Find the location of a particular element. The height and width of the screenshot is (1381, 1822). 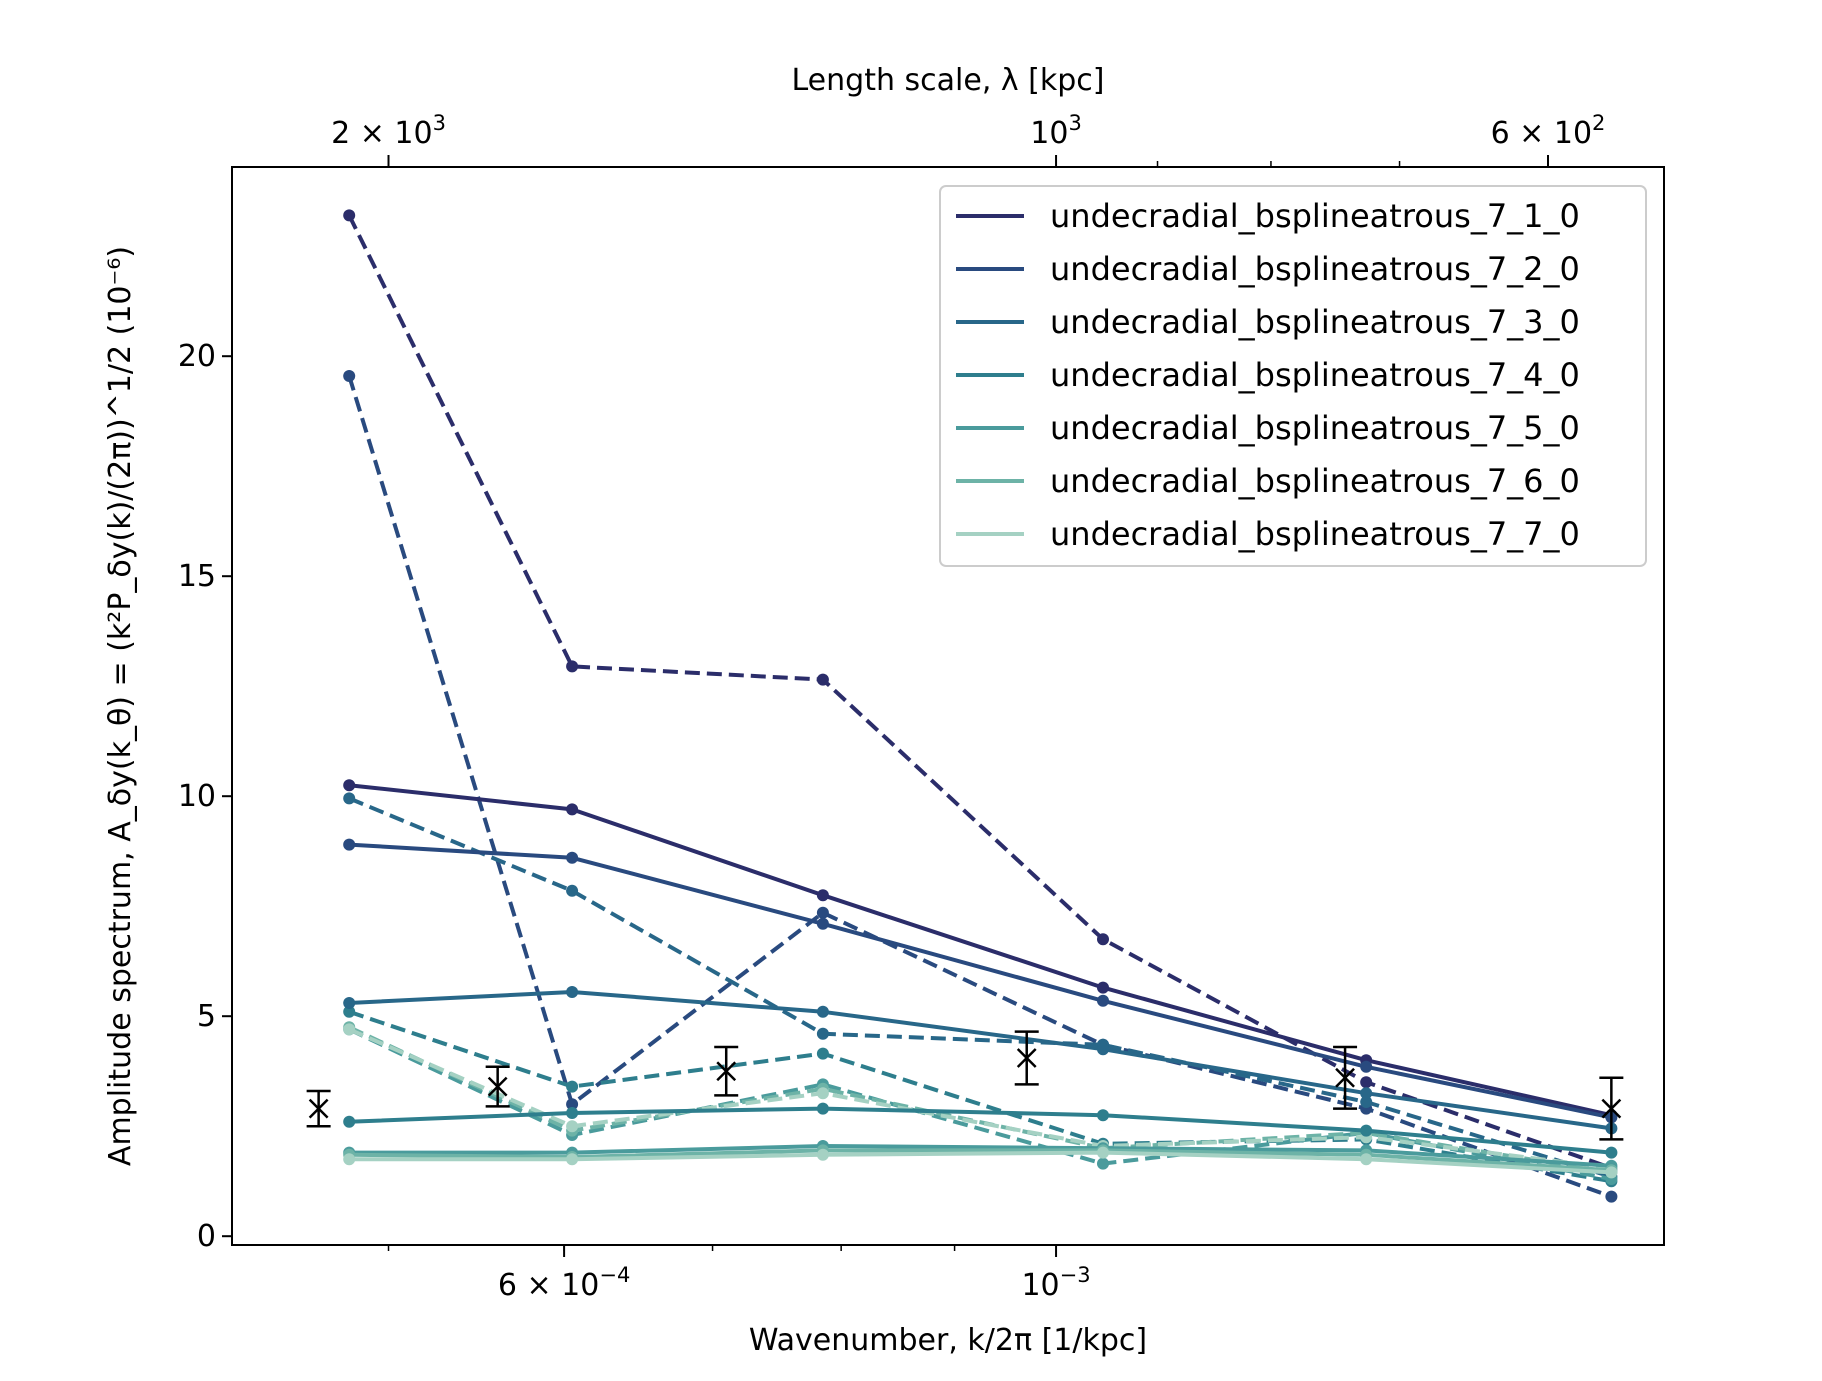

y-tick-label: 10 is located at coordinates (197, 796).